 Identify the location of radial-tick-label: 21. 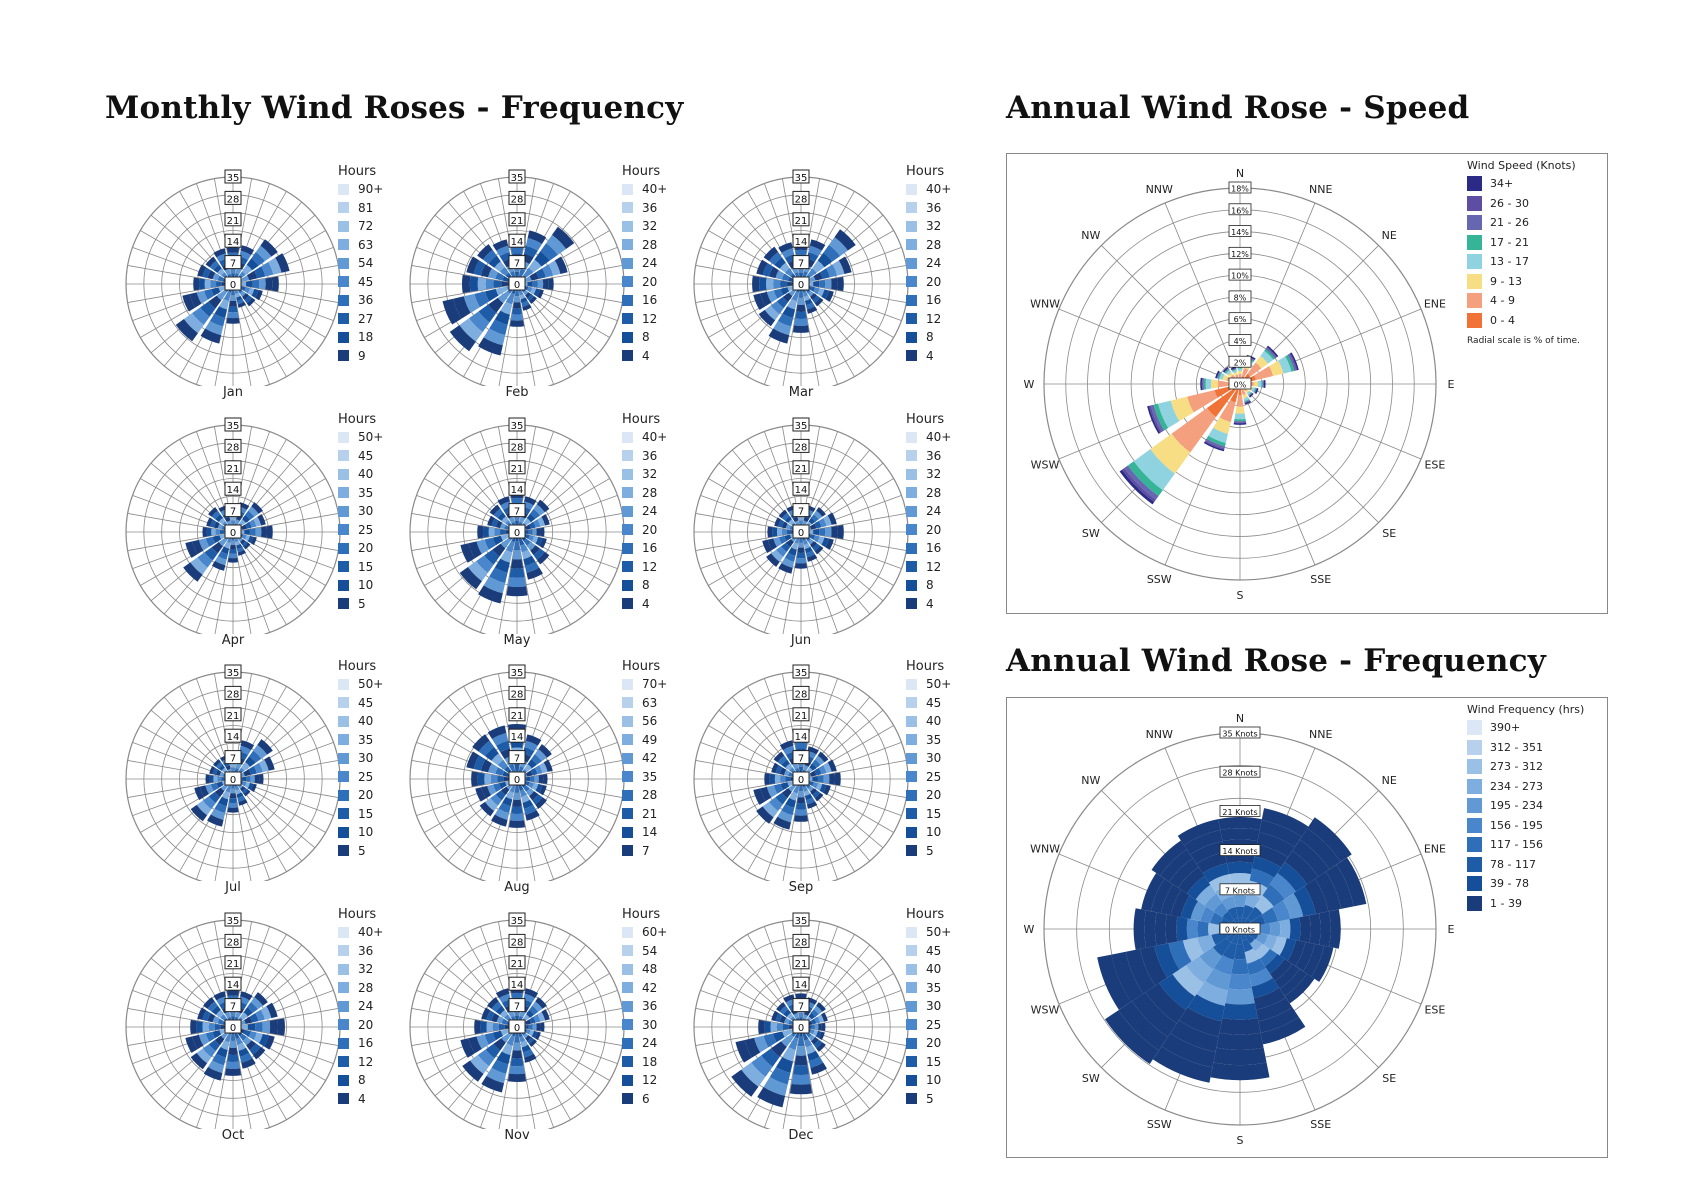
(233, 469).